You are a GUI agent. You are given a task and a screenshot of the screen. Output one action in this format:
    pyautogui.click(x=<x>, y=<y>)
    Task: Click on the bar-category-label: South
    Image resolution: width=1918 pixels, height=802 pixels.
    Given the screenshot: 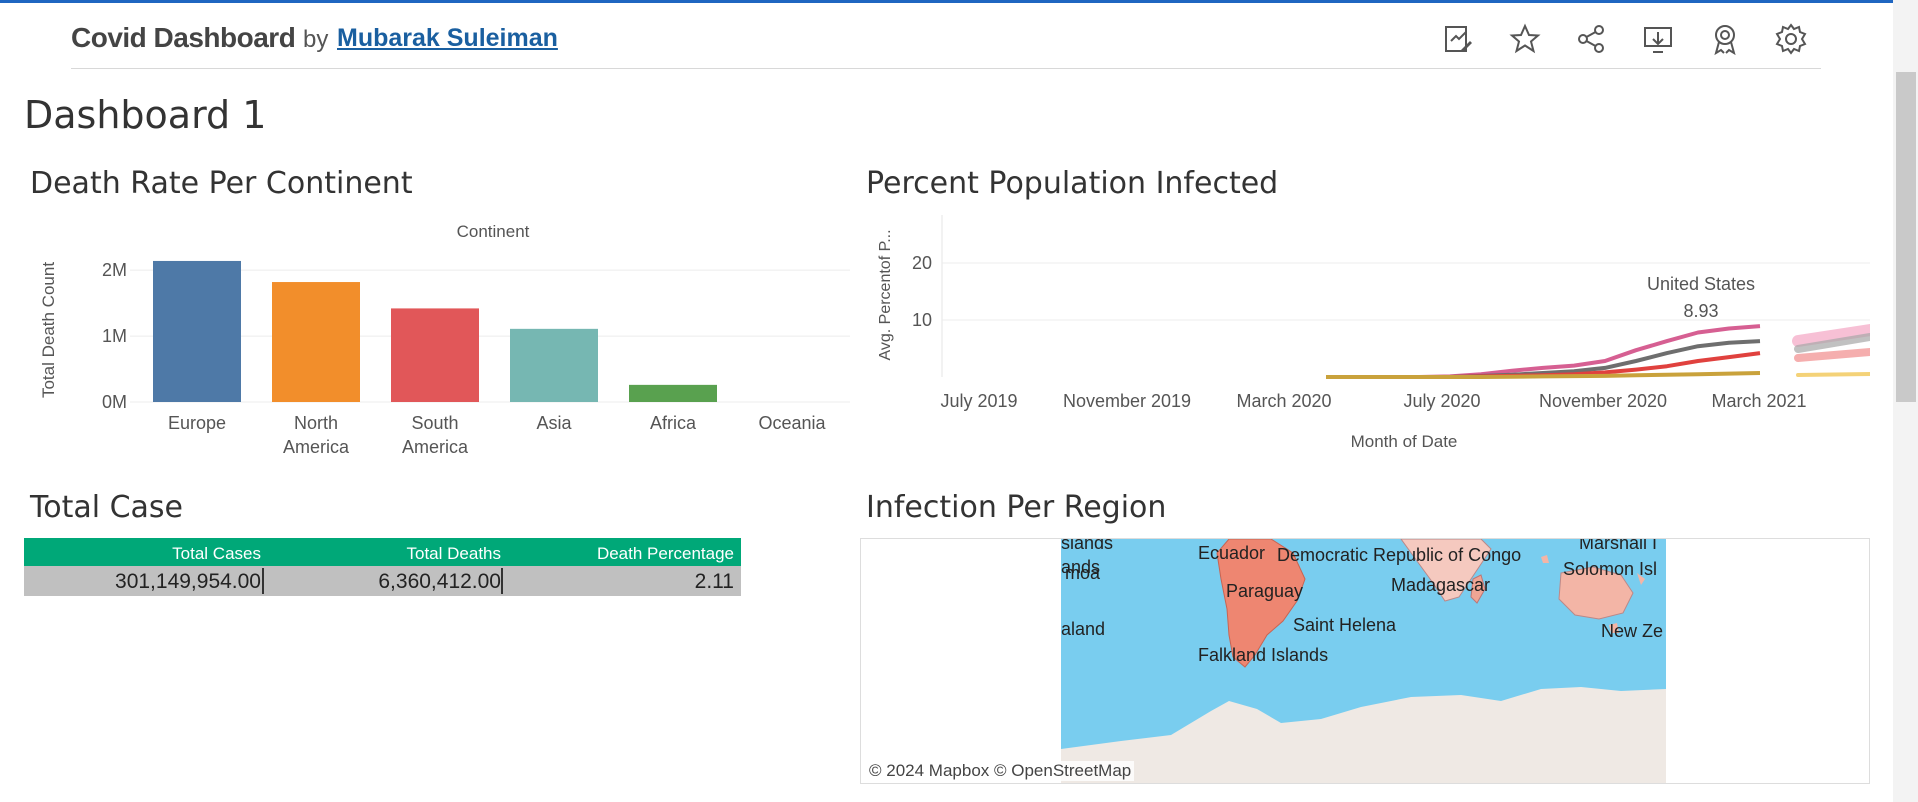 What is the action you would take?
    pyautogui.click(x=434, y=423)
    